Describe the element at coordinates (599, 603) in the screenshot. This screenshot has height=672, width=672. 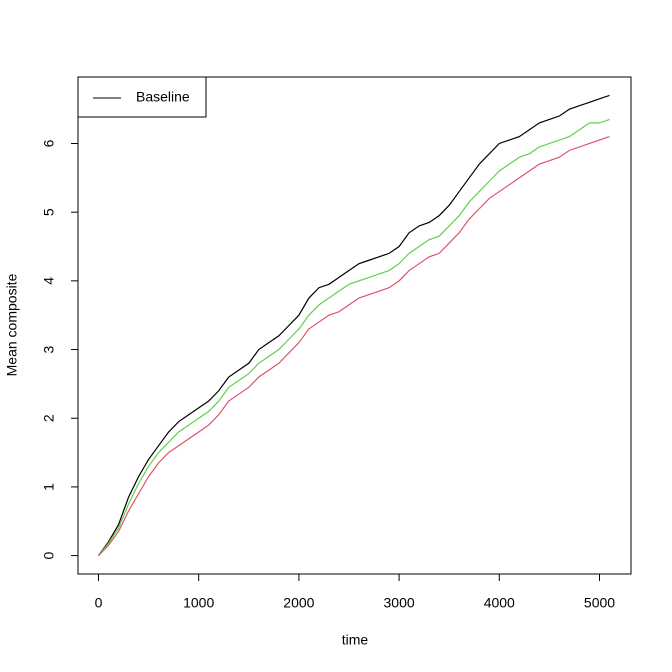
I see `x-tick-label: 5000` at that location.